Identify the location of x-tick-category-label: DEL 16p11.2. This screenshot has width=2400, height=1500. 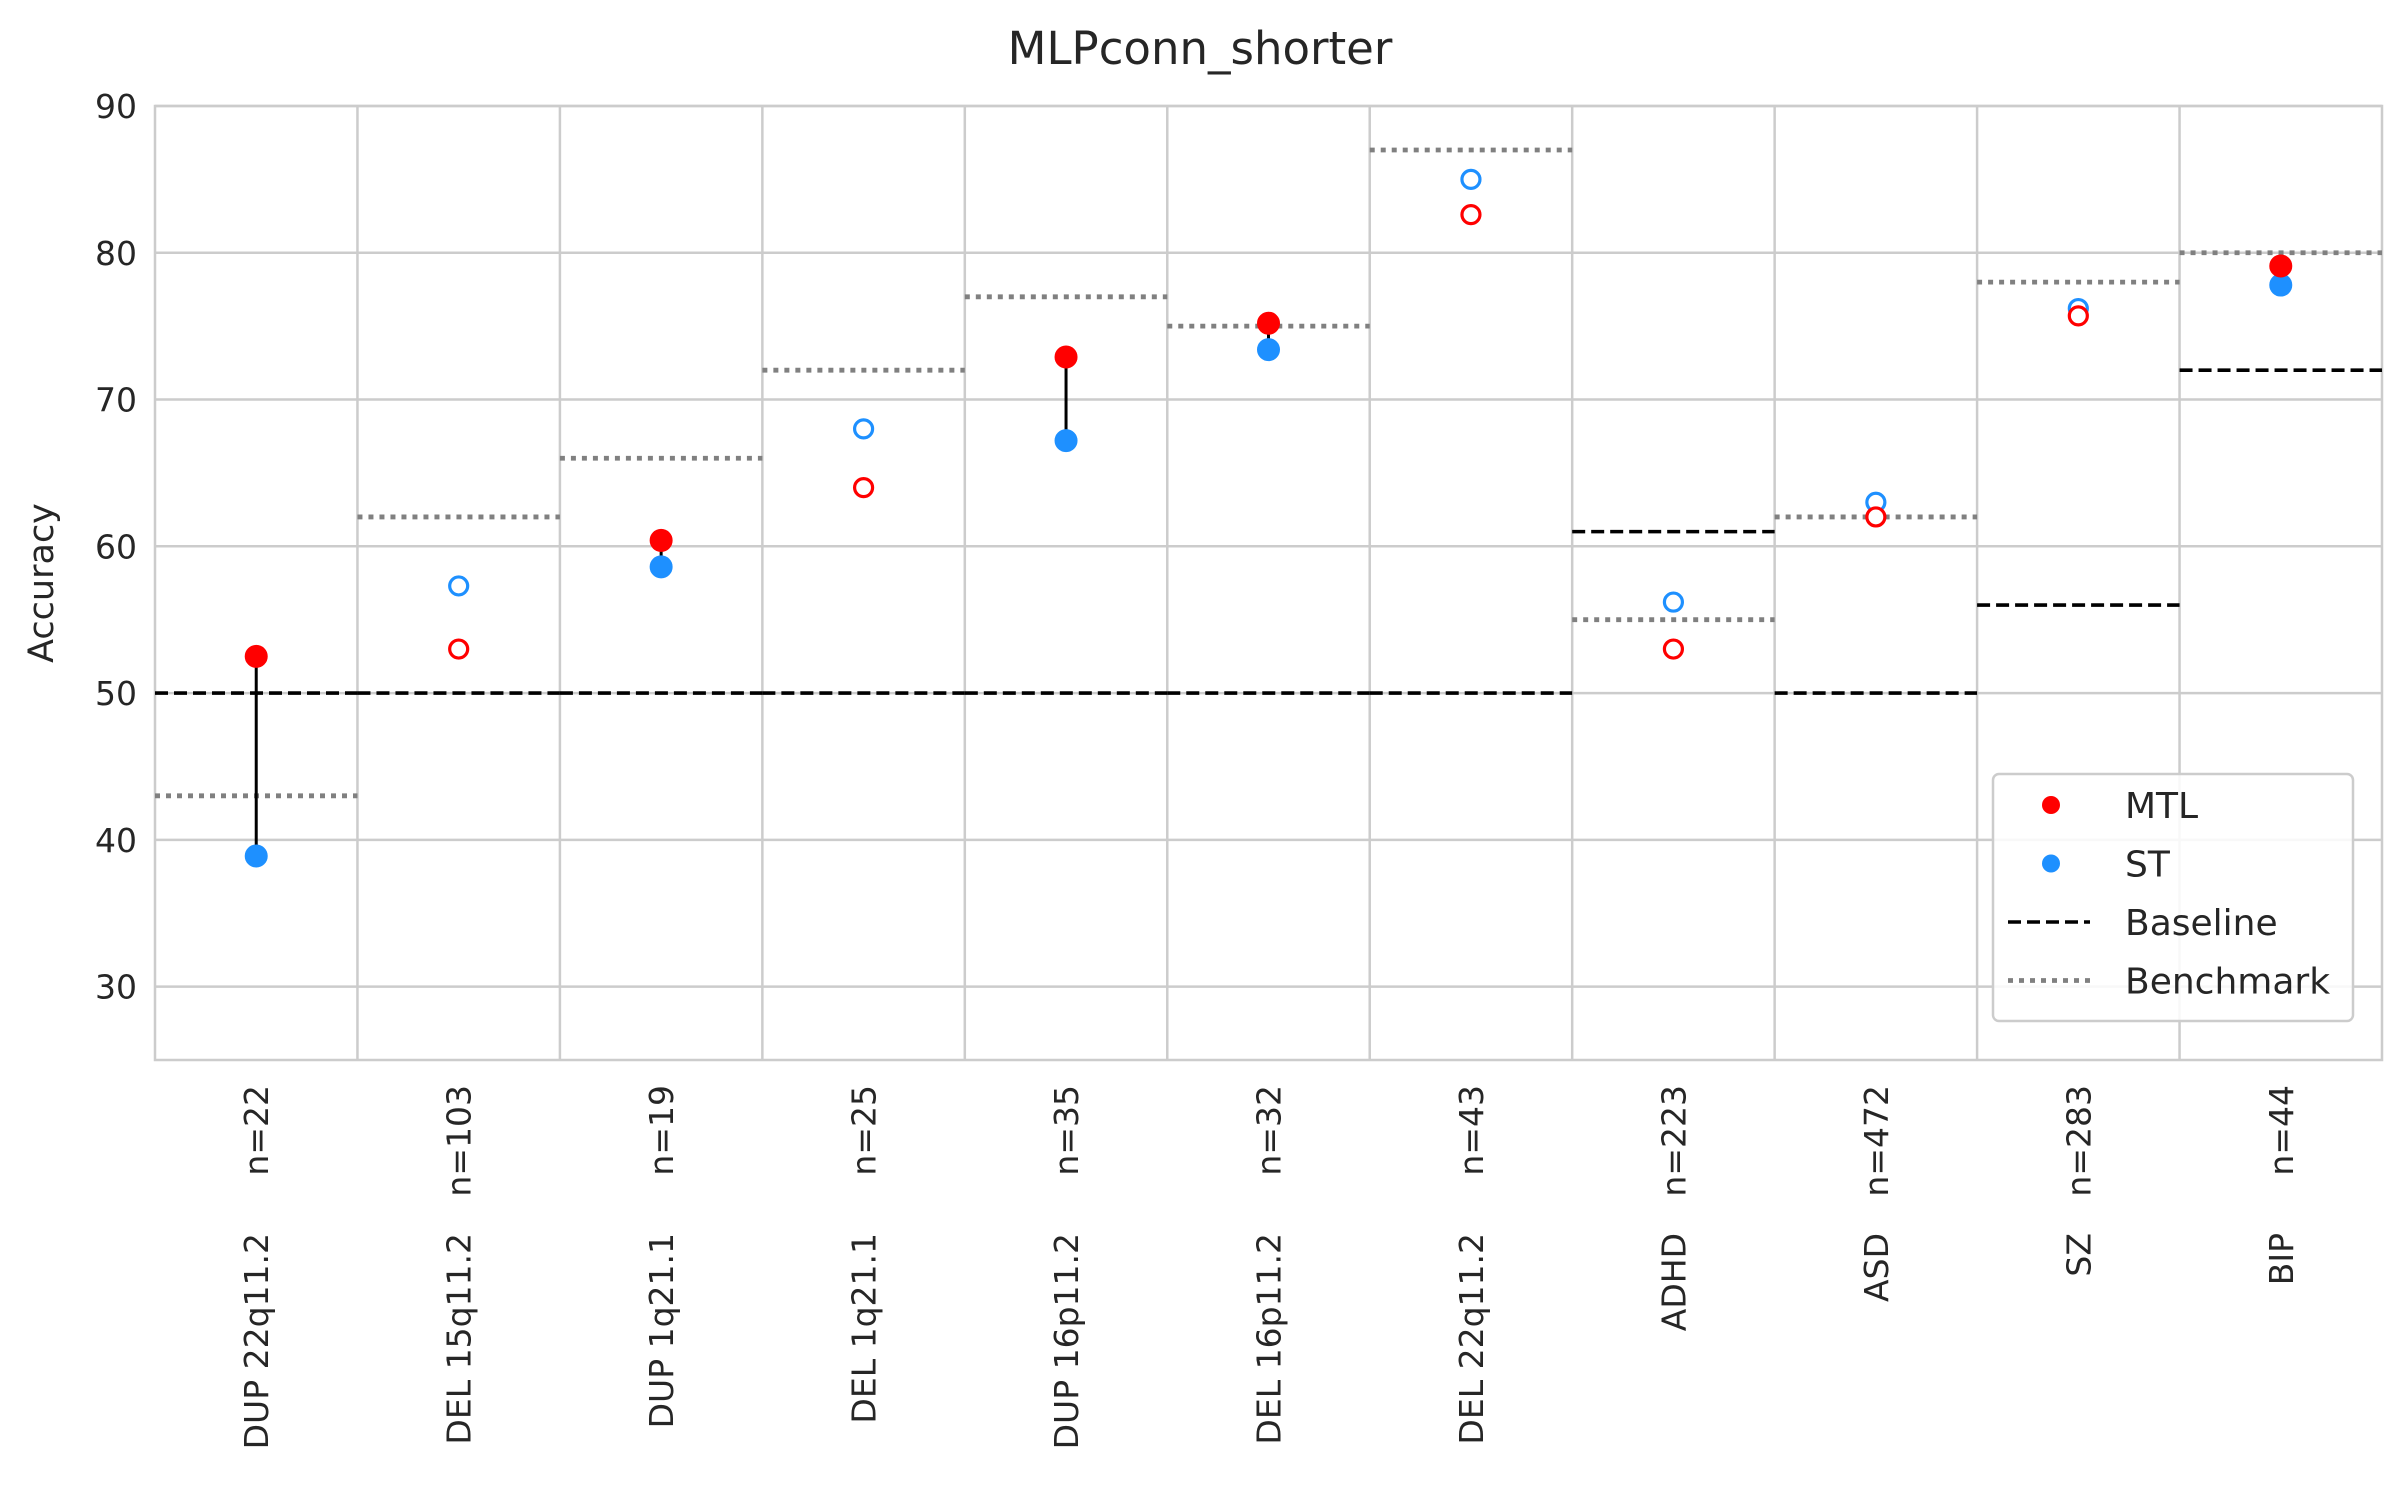
(1269, 1339).